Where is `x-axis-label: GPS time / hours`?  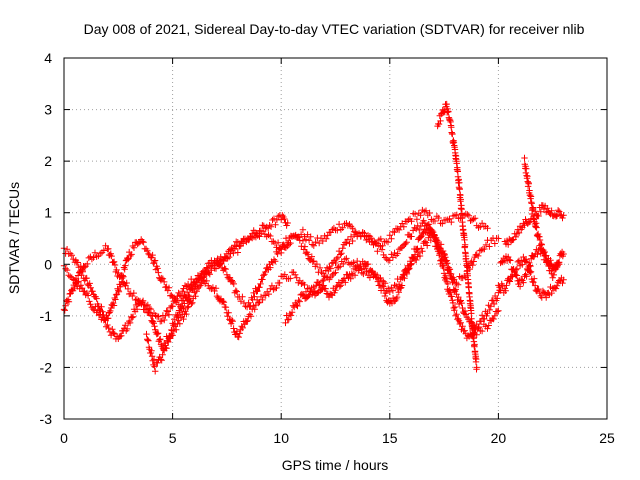
x-axis-label: GPS time / hours is located at coordinates (335, 465).